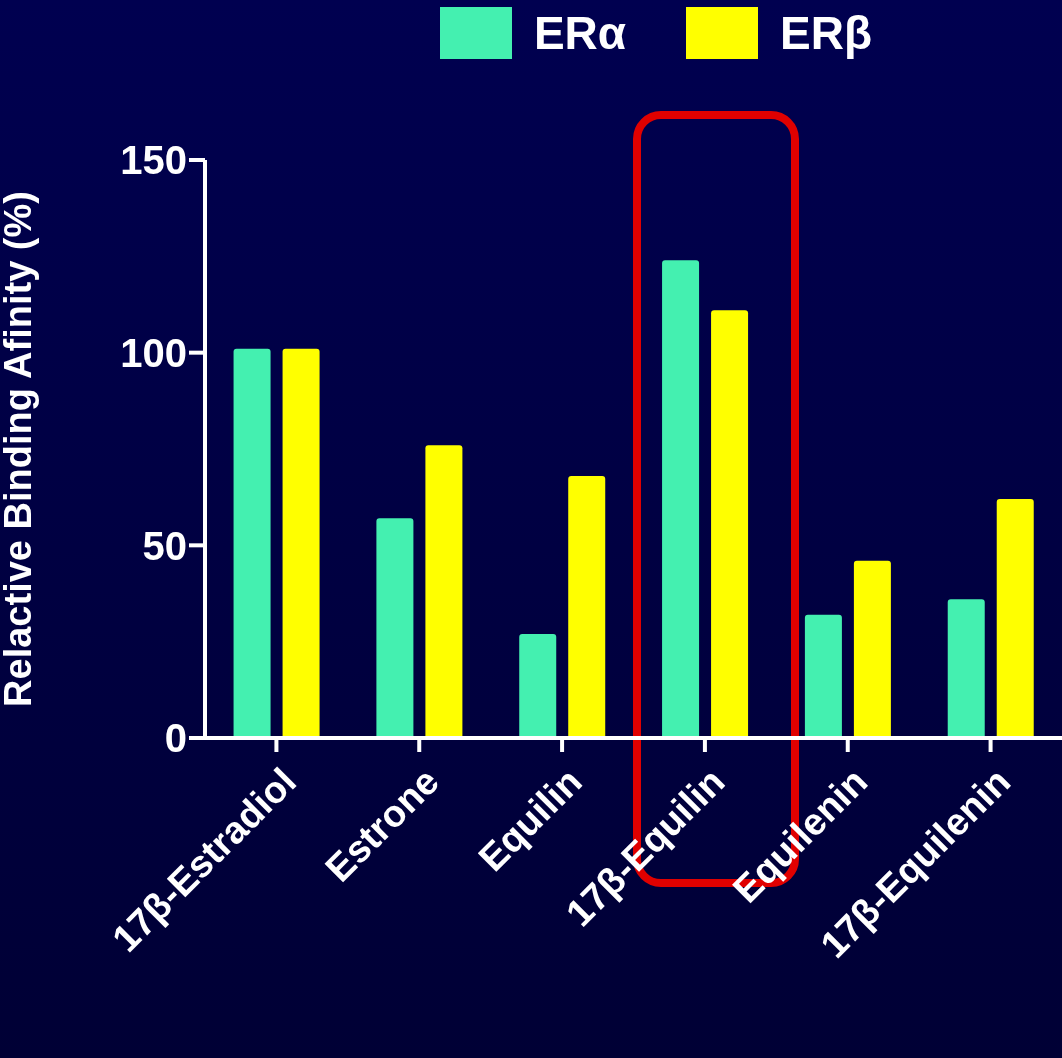 The image size is (1062, 1058). What do you see at coordinates (175, 738) in the screenshot?
I see `y-tick-label: 0` at bounding box center [175, 738].